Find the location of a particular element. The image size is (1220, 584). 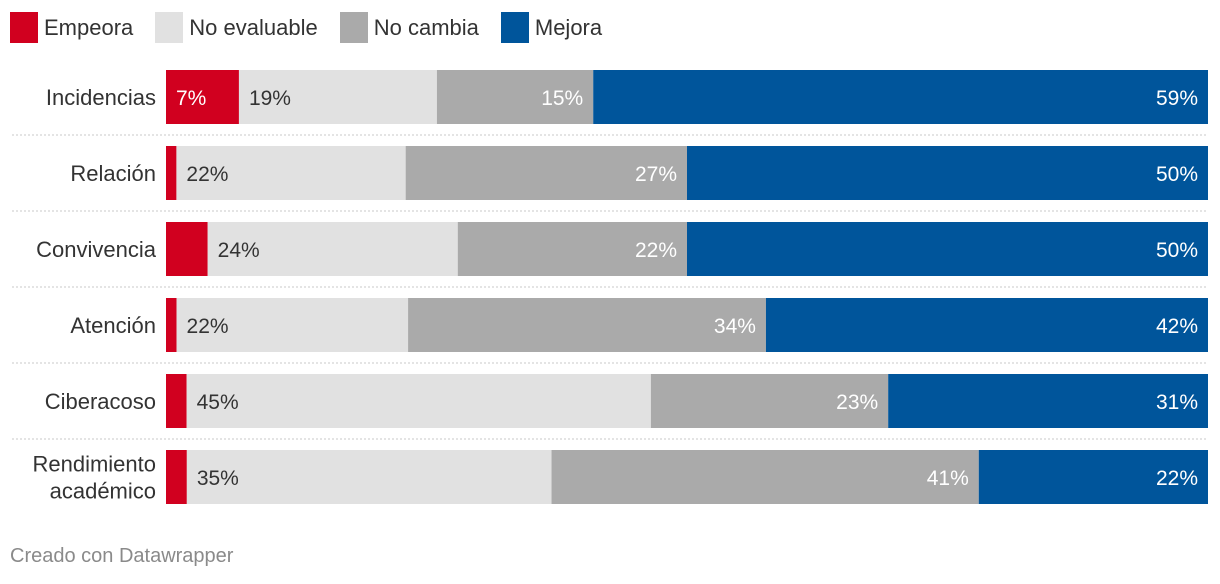

category-label-line: Rendimiento is located at coordinates (94, 464).